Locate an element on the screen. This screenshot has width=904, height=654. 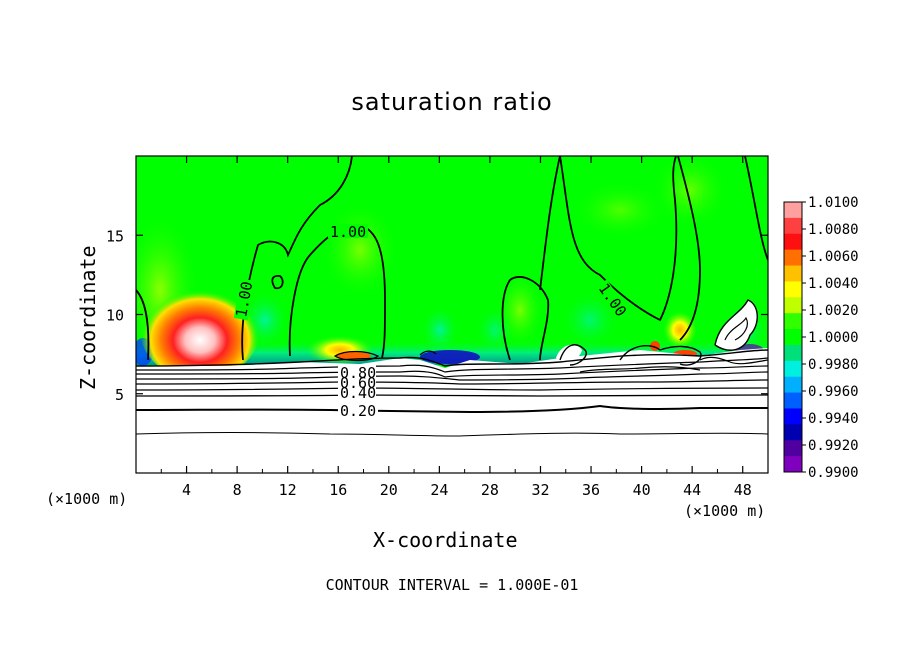
x-tick-label: 40 is located at coordinates (642, 490).